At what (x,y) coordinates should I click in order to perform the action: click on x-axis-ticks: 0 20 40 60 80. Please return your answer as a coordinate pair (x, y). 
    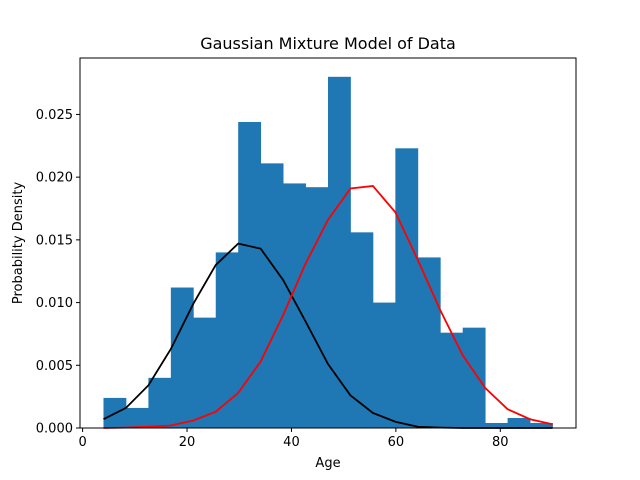
    Looking at the image, I should click on (293, 439).